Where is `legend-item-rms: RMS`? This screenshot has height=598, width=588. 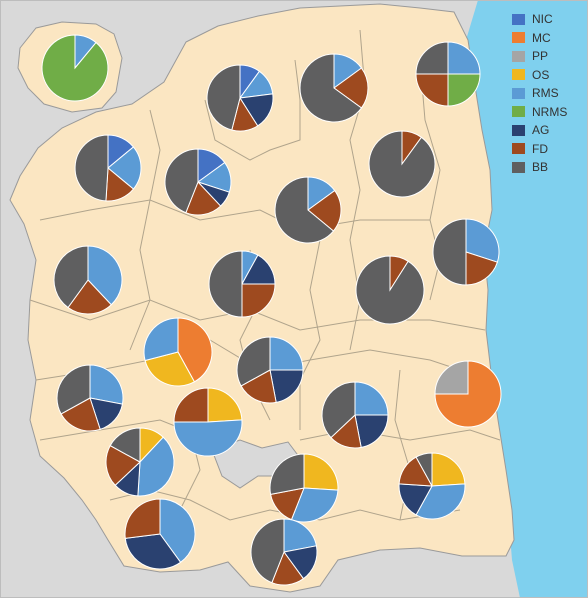
legend-item-rms: RMS is located at coordinates (545, 93).